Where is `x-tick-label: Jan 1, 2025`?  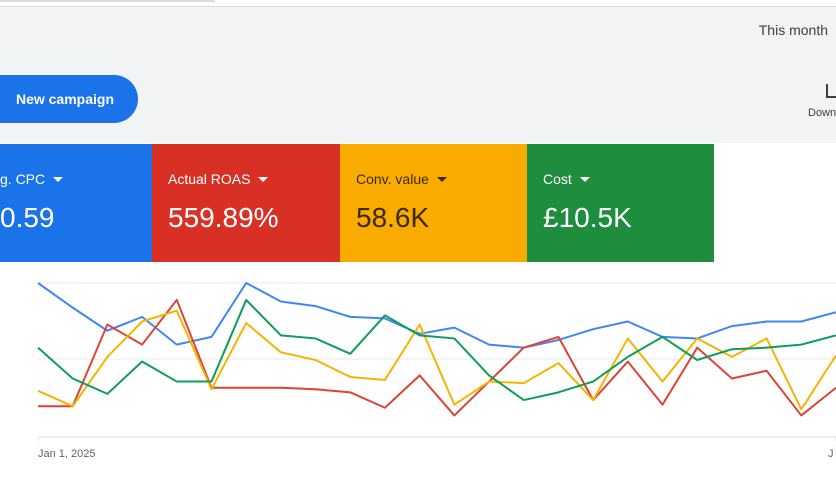
x-tick-label: Jan 1, 2025 is located at coordinates (67, 454).